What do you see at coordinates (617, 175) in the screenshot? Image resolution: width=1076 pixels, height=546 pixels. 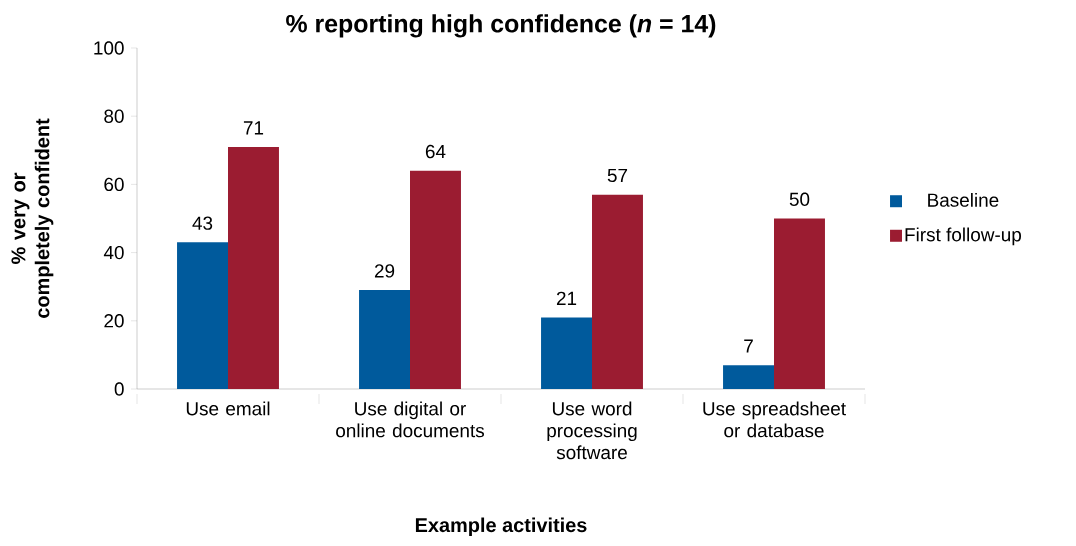 I see `data-label: 57` at bounding box center [617, 175].